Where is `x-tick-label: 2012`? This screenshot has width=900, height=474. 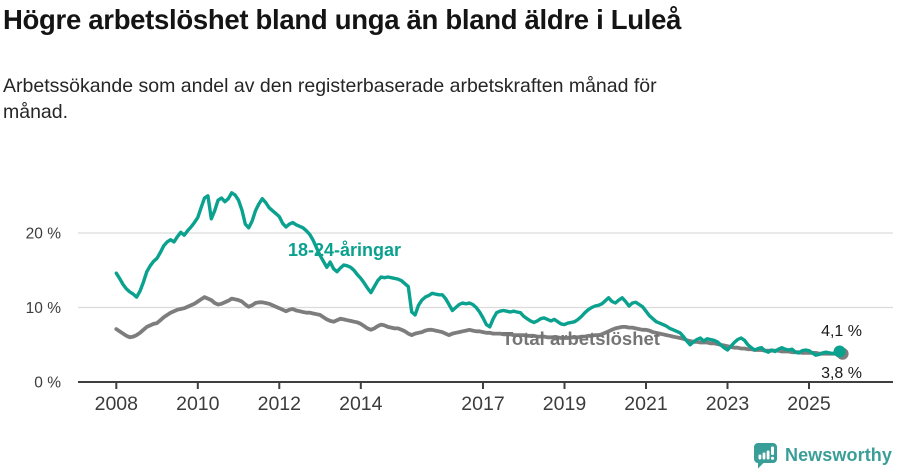
x-tick-label: 2012 is located at coordinates (279, 404).